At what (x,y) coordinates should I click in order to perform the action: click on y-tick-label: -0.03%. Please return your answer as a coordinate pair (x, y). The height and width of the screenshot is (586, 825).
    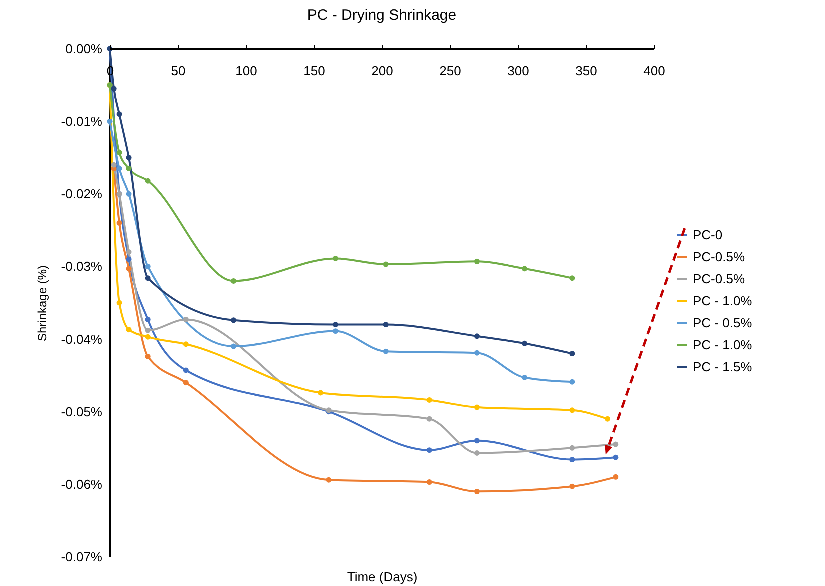
    Looking at the image, I should click on (82, 266).